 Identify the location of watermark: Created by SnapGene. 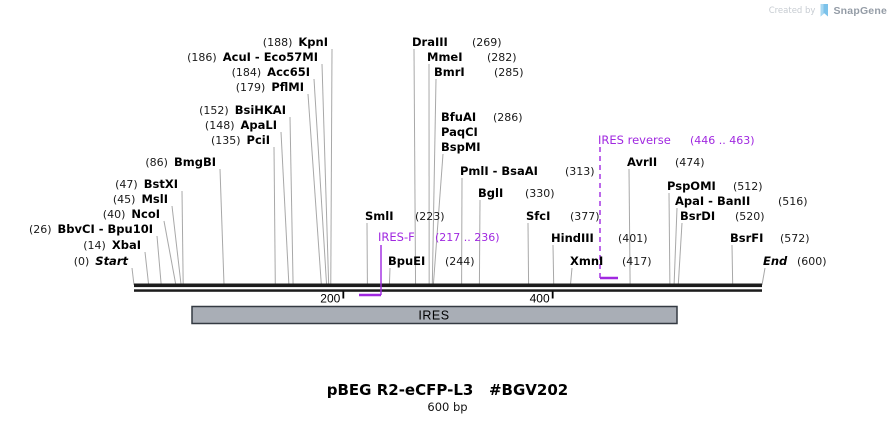
(828, 10).